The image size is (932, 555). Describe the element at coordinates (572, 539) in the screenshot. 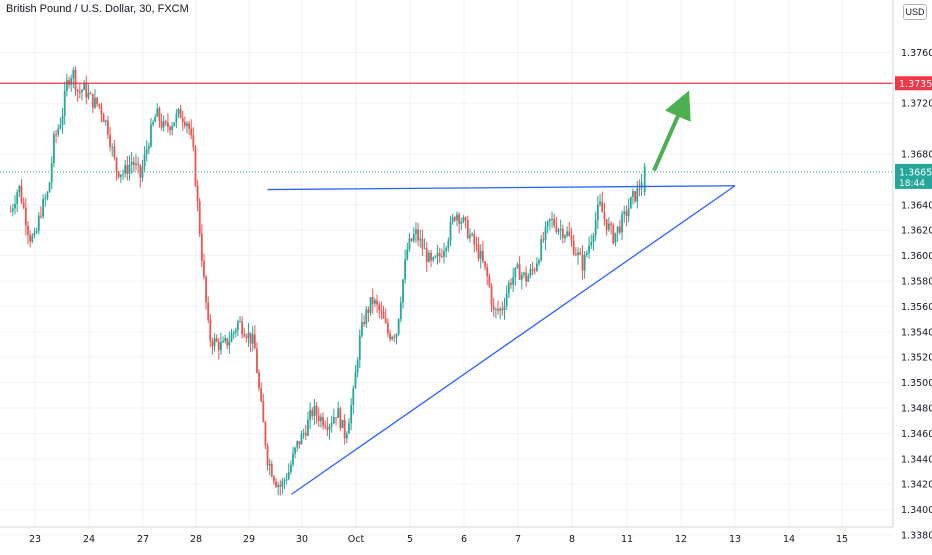

I see `time-tick-label: 8` at that location.